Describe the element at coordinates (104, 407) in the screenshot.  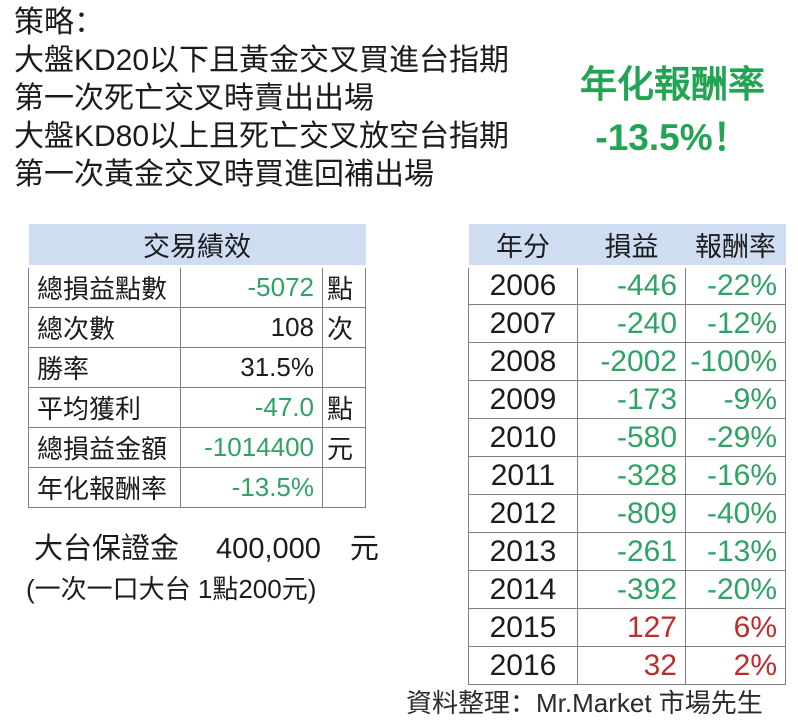
I see `metric-label: 平均獲利` at that location.